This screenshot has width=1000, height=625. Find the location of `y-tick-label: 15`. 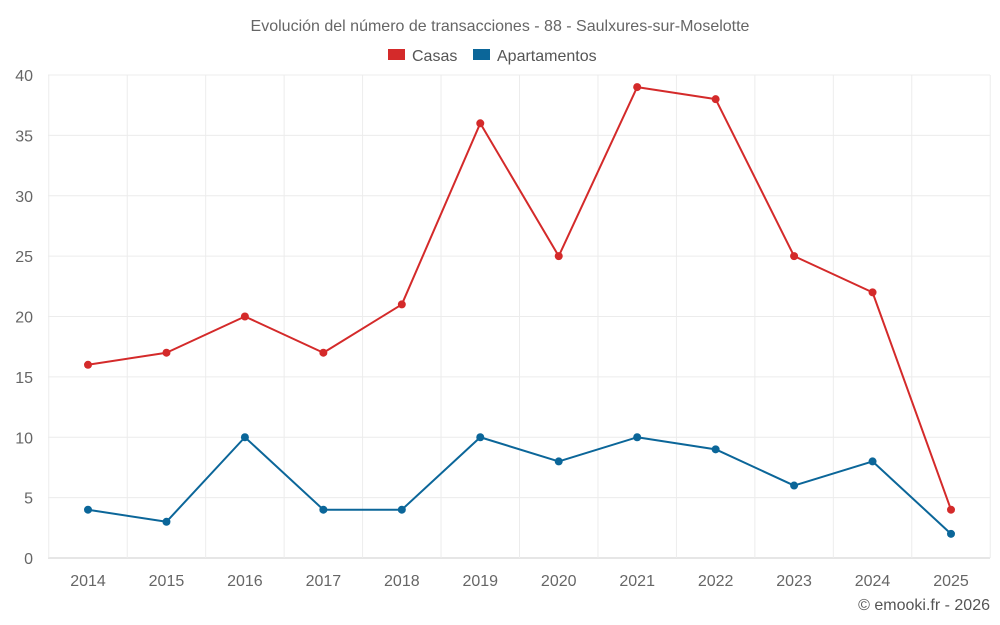

y-tick-label: 15 is located at coordinates (24, 378).